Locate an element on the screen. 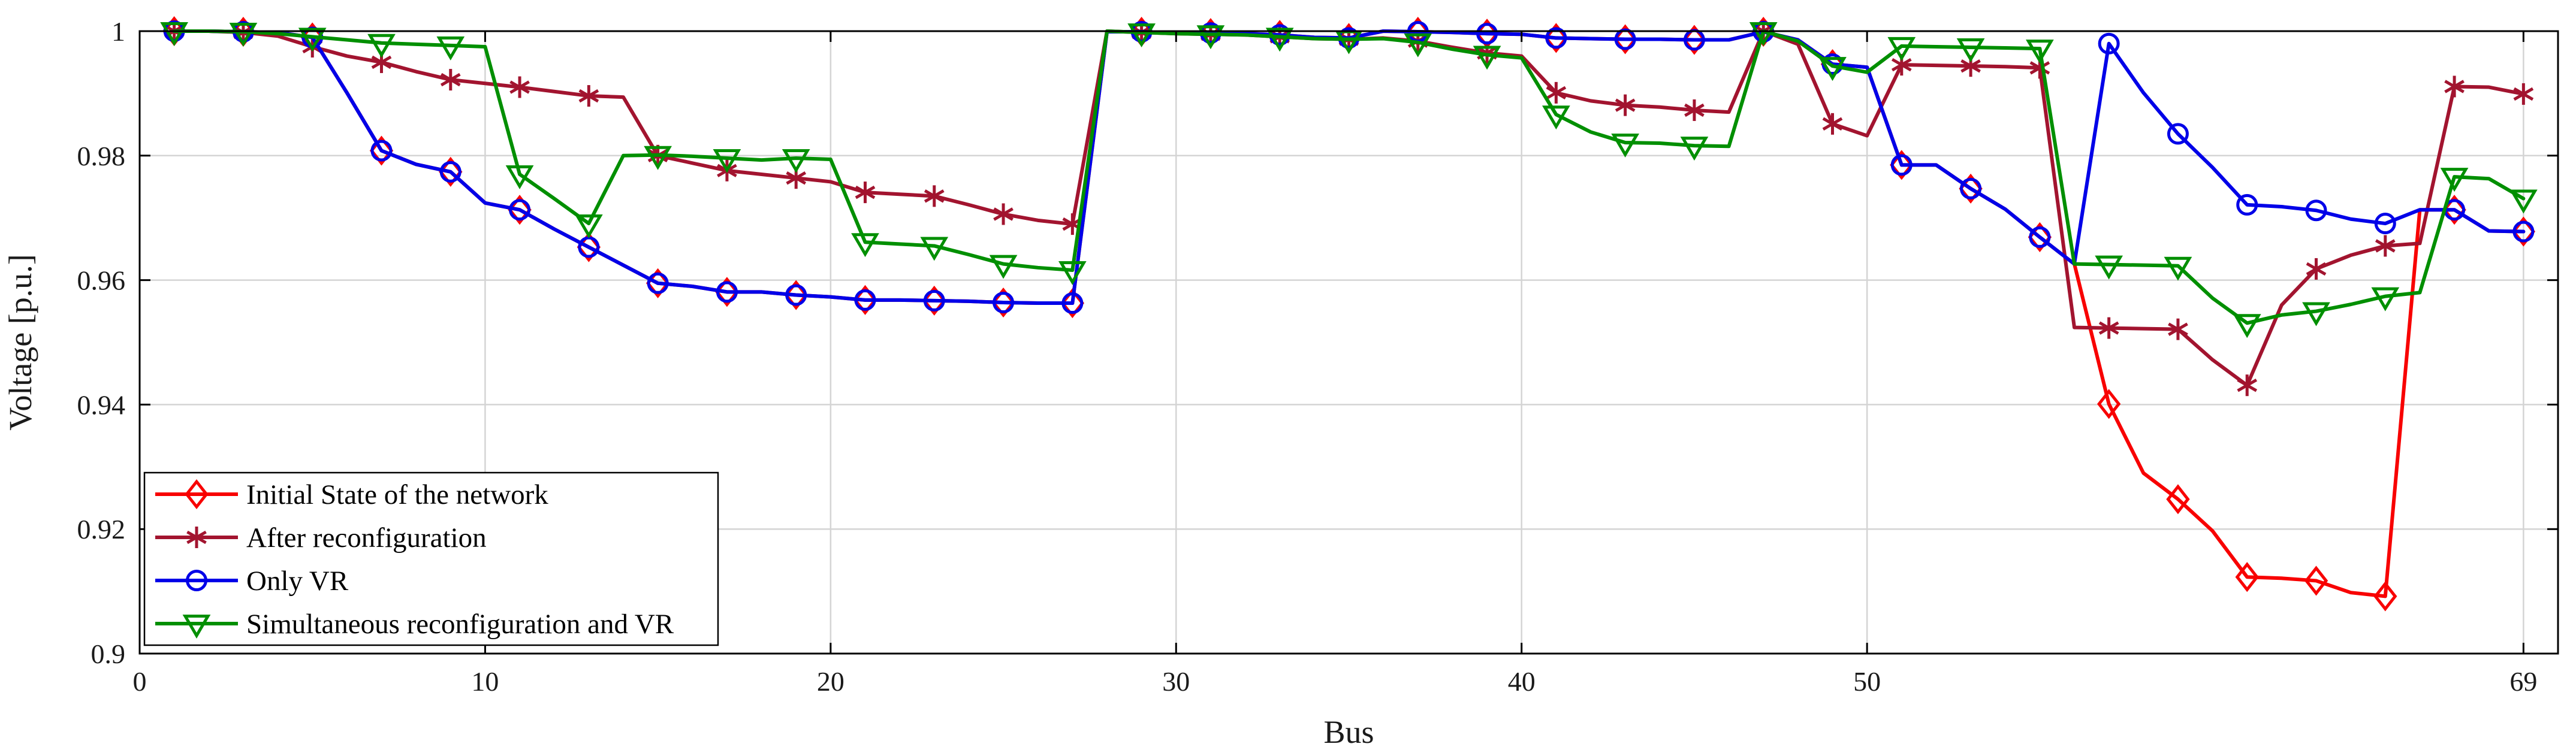 The width and height of the screenshot is (2576, 756). legend-item-0: Initial State of the network is located at coordinates (351, 494).